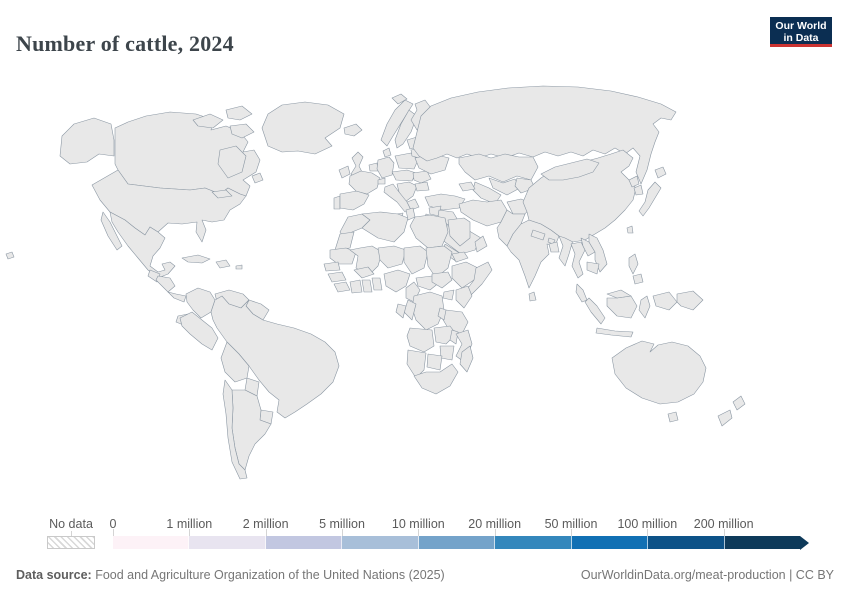 Image resolution: width=850 pixels, height=600 pixels. Describe the element at coordinates (342, 287) in the screenshot. I see `country-sierra-leone-liberia` at that location.